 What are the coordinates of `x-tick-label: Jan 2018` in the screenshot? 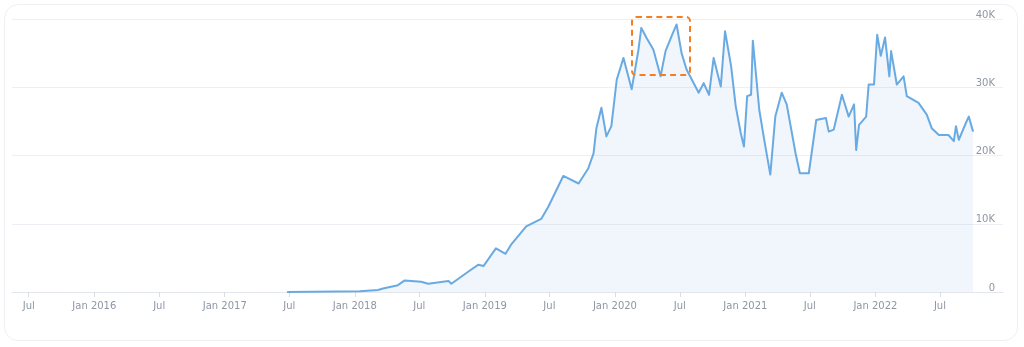 It's located at (354, 305).